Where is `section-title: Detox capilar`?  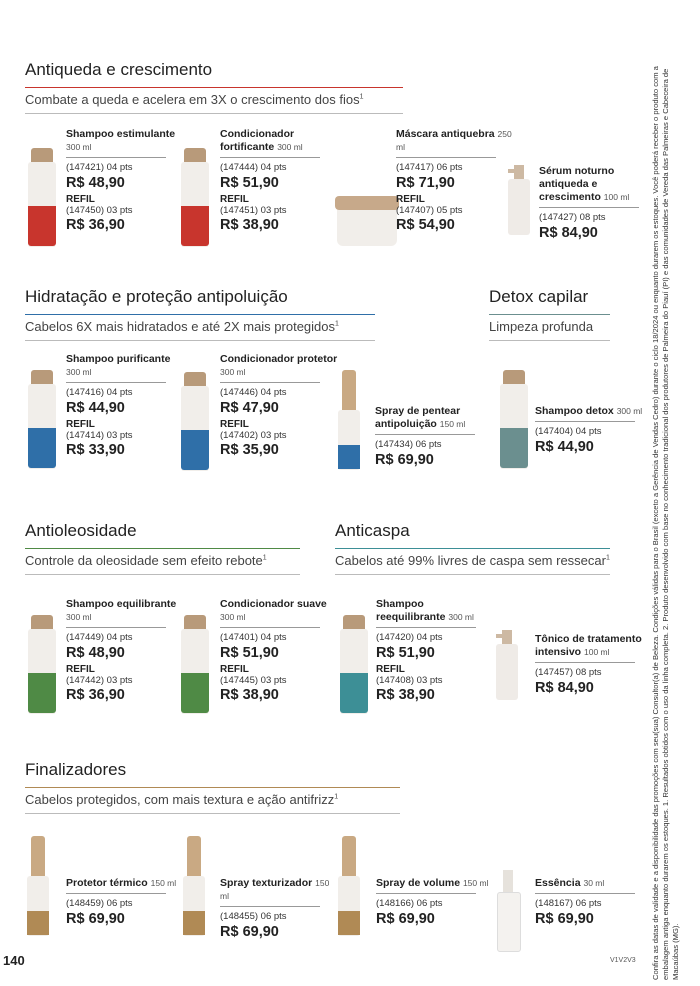 section-title: Detox capilar is located at coordinates (539, 296).